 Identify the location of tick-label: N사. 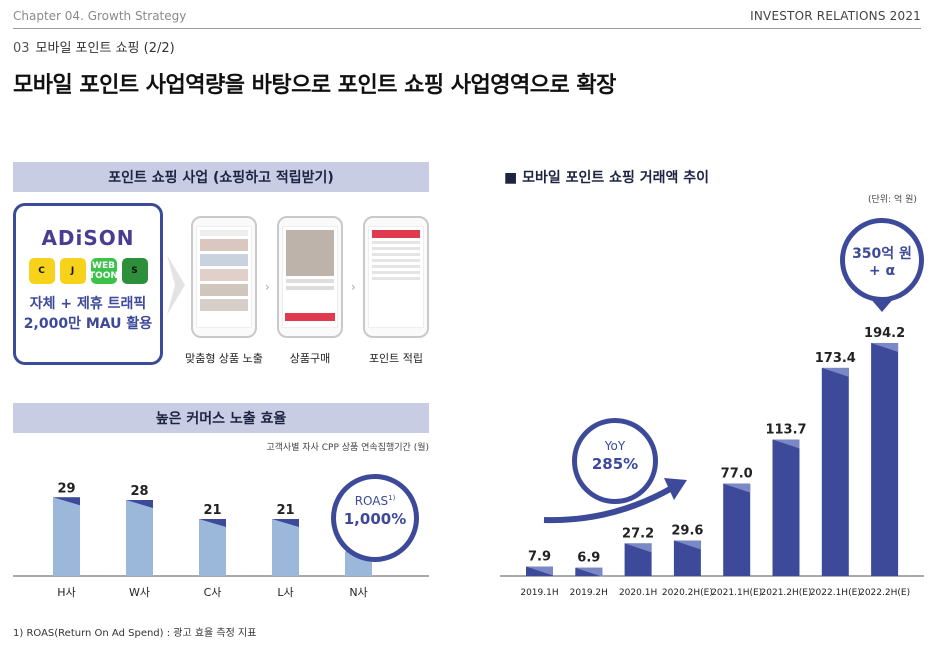
(358, 592).